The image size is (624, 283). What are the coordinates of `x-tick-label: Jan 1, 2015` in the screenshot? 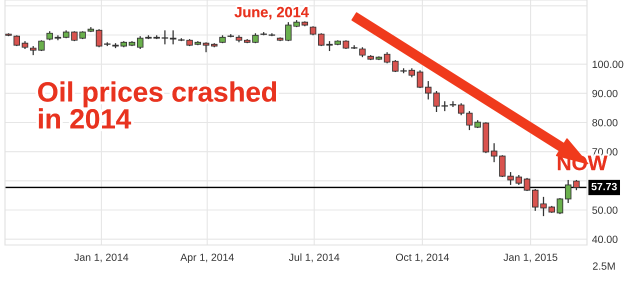 It's located at (531, 258).